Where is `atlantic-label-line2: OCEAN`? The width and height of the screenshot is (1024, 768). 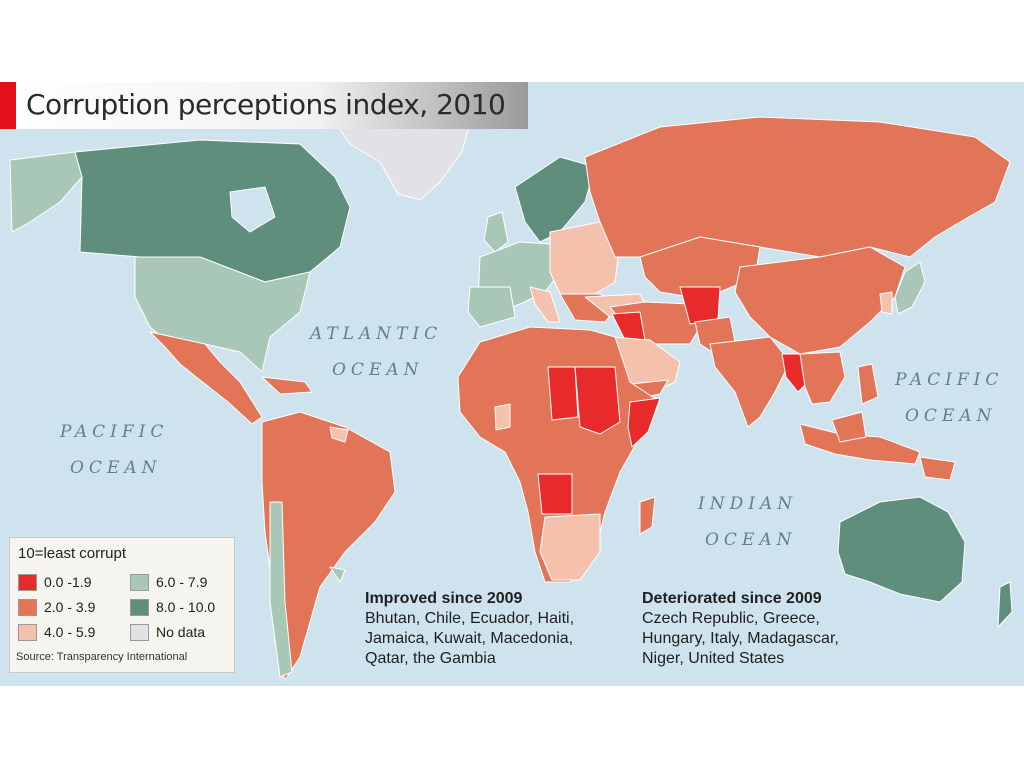 atlantic-label-line2: OCEAN is located at coordinates (378, 370).